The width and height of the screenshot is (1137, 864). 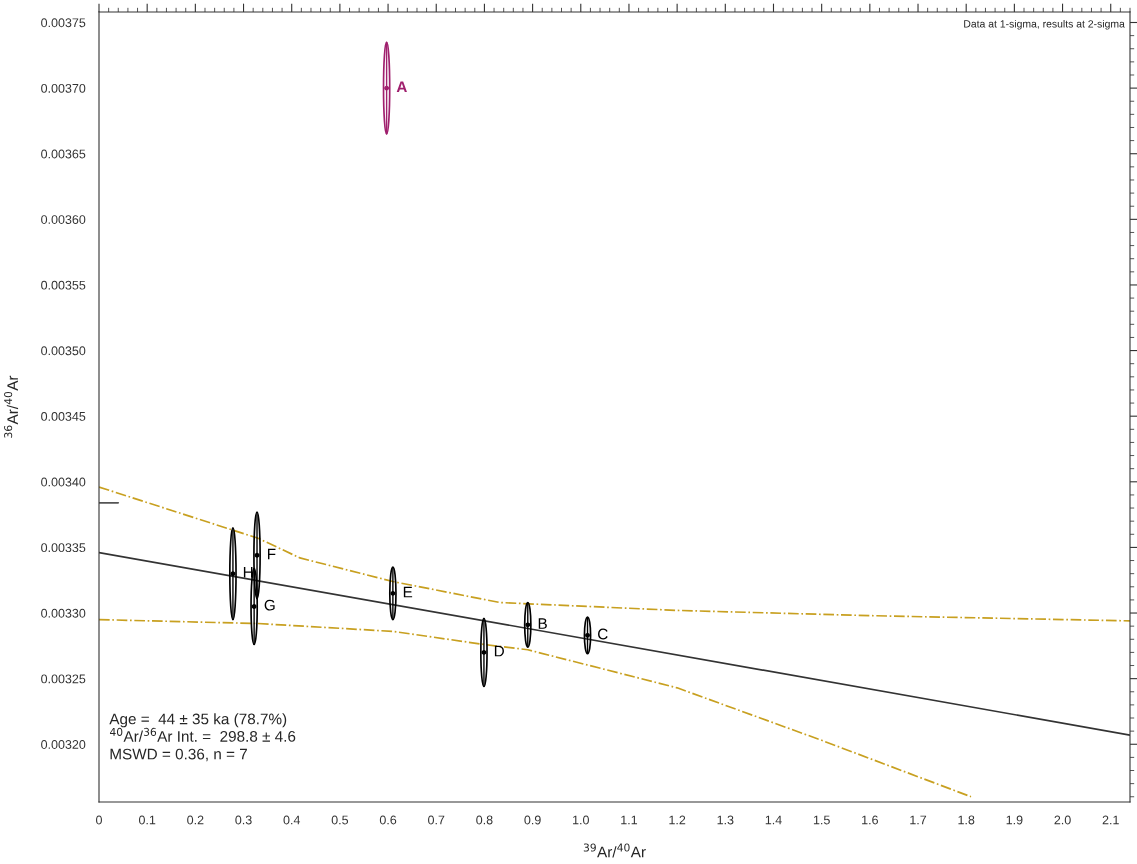 What do you see at coordinates (532, 820) in the screenshot?
I see `x-tick-label: 0.9` at bounding box center [532, 820].